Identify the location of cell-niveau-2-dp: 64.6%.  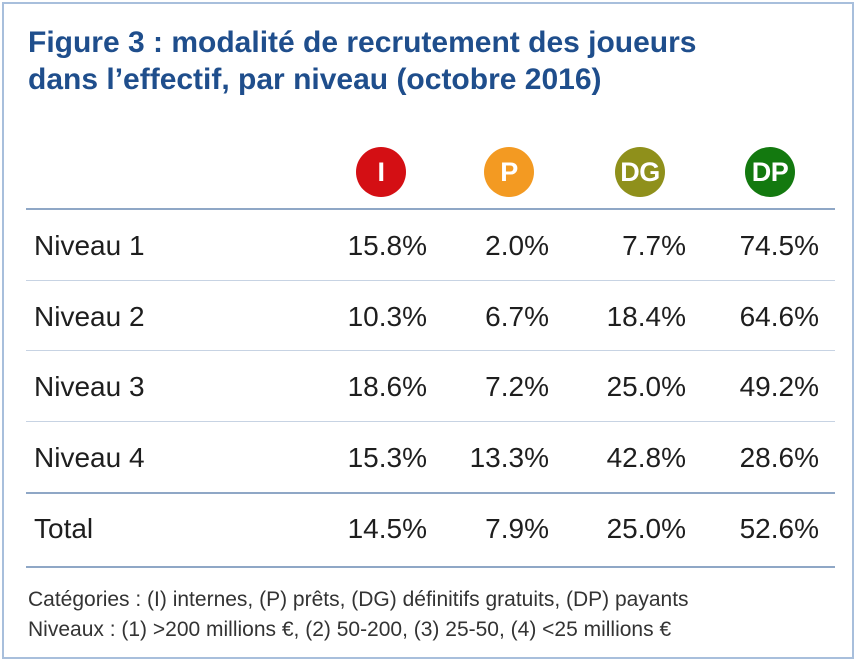
(779, 316).